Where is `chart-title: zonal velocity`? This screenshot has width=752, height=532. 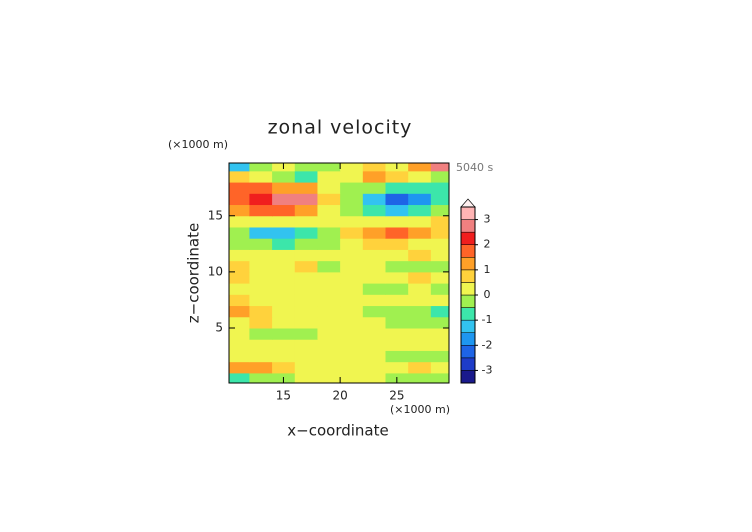 chart-title: zonal velocity is located at coordinates (340, 128).